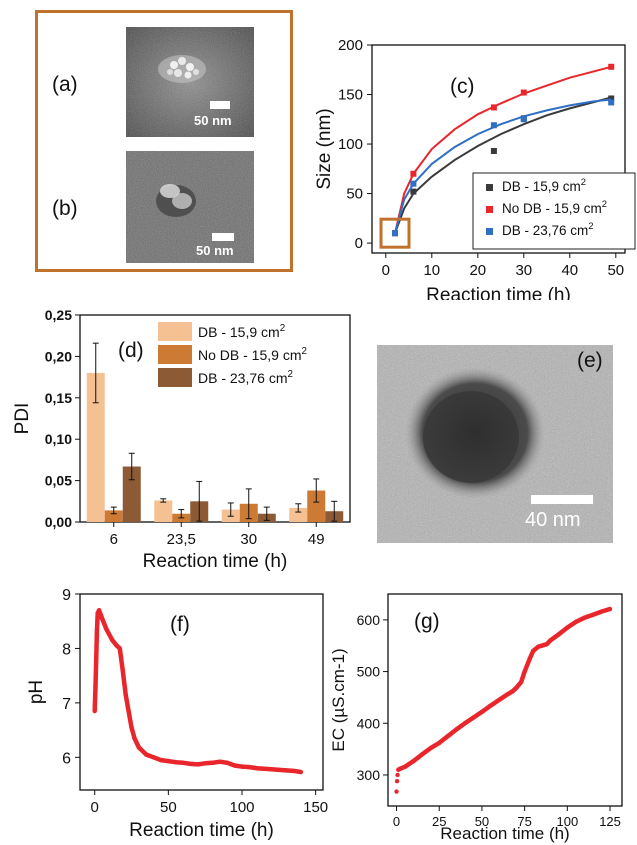 Image resolution: width=637 pixels, height=845 pixels. I want to click on y-axis-label: PDI, so click(22, 419).